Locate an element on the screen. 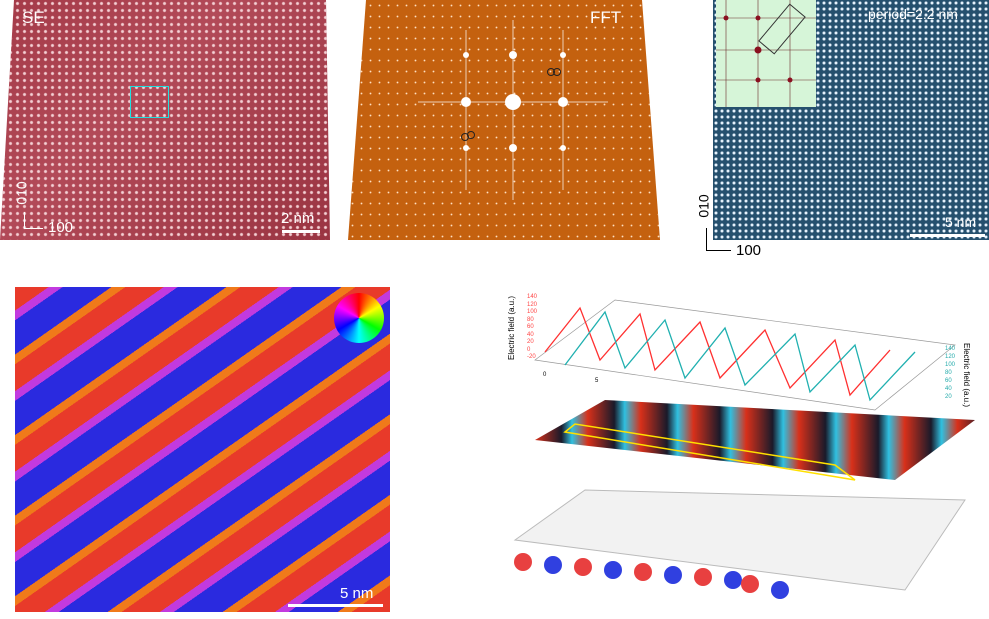  series-cyan is located at coordinates (740, 356).